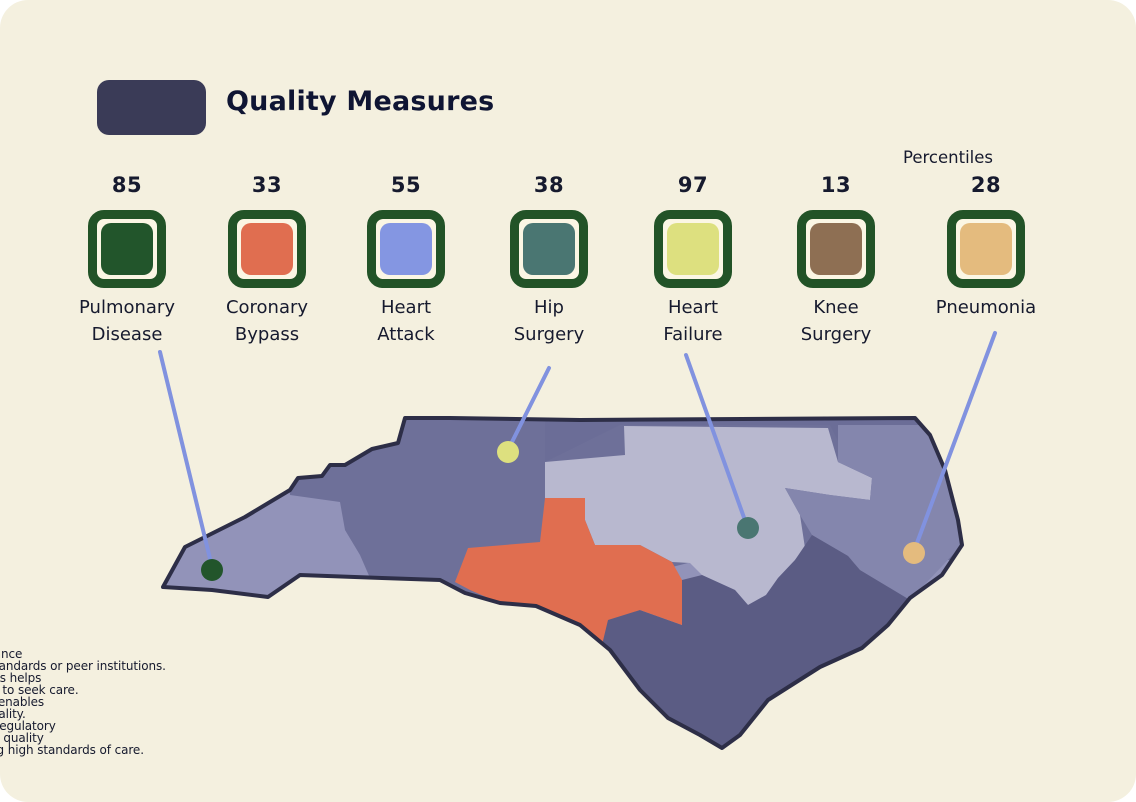  What do you see at coordinates (986, 307) in the screenshot?
I see `measure-label: Pneumonia` at bounding box center [986, 307].